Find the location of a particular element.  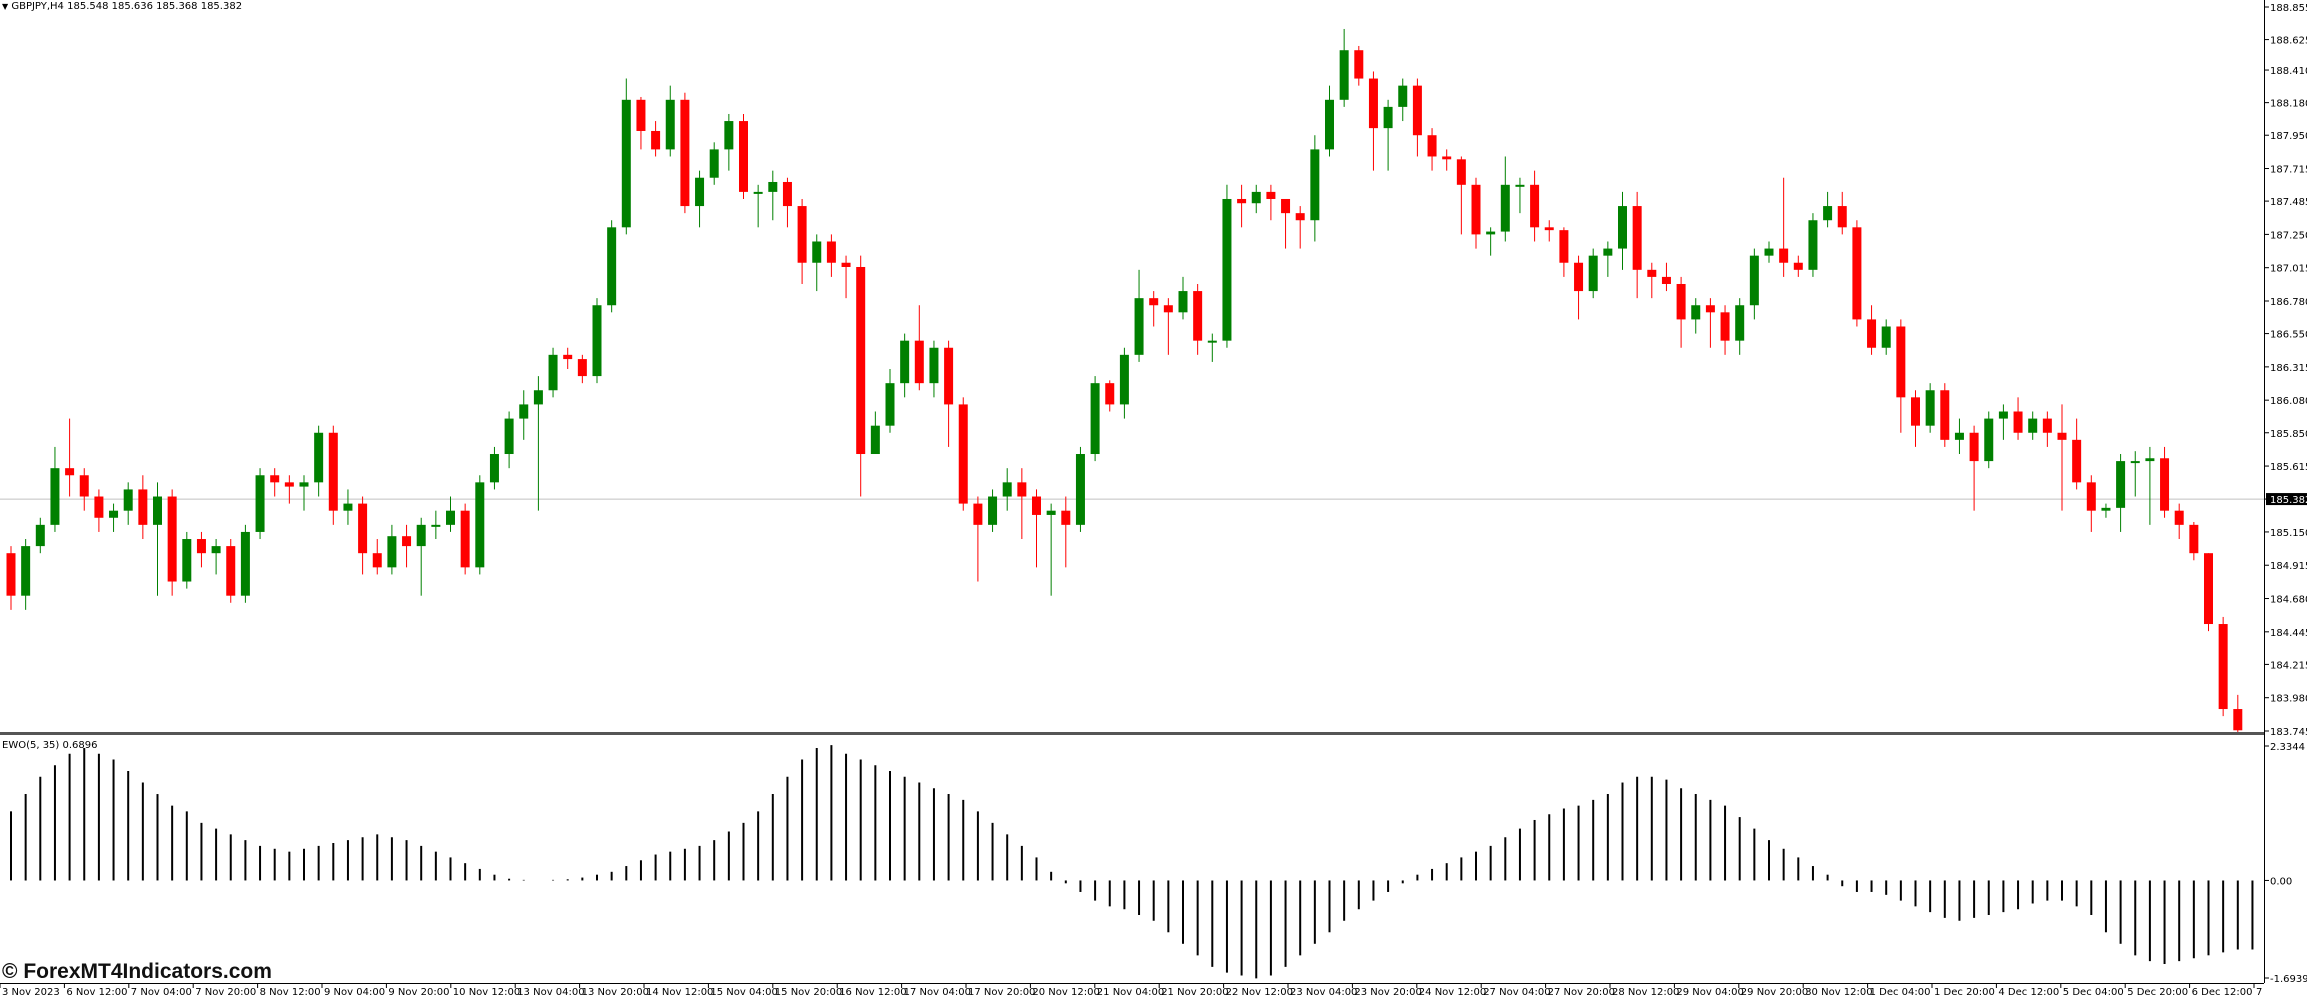

time-tick-label: 21 Nov 04:00 is located at coordinates (1130, 992).